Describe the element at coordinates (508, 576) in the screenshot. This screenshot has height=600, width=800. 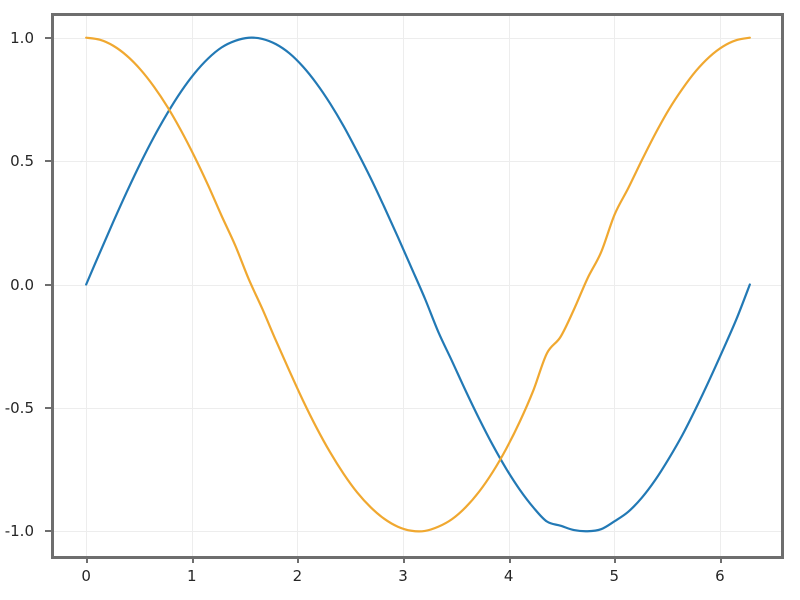
I see `x-tick-label: 4` at that location.